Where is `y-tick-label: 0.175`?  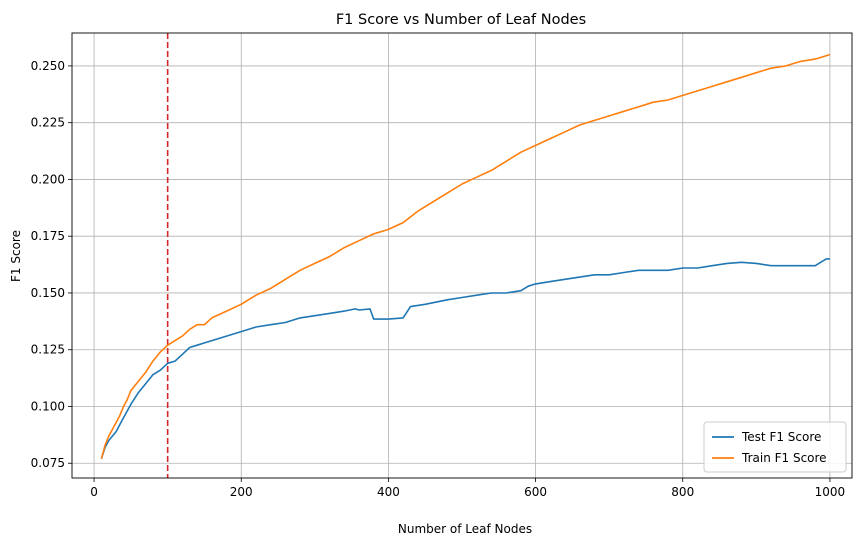 y-tick-label: 0.175 is located at coordinates (48, 236).